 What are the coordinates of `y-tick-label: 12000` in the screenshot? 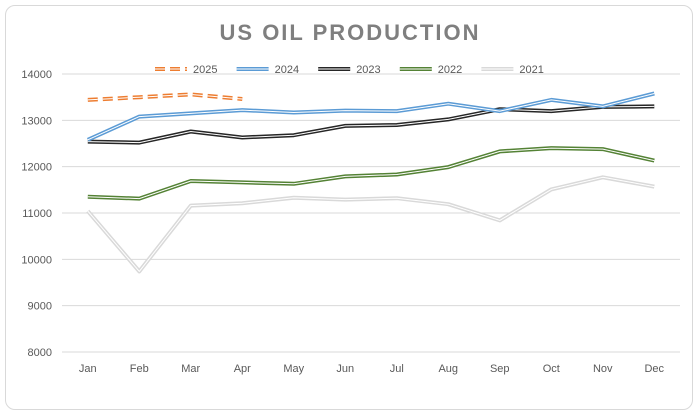 It's located at (36, 168).